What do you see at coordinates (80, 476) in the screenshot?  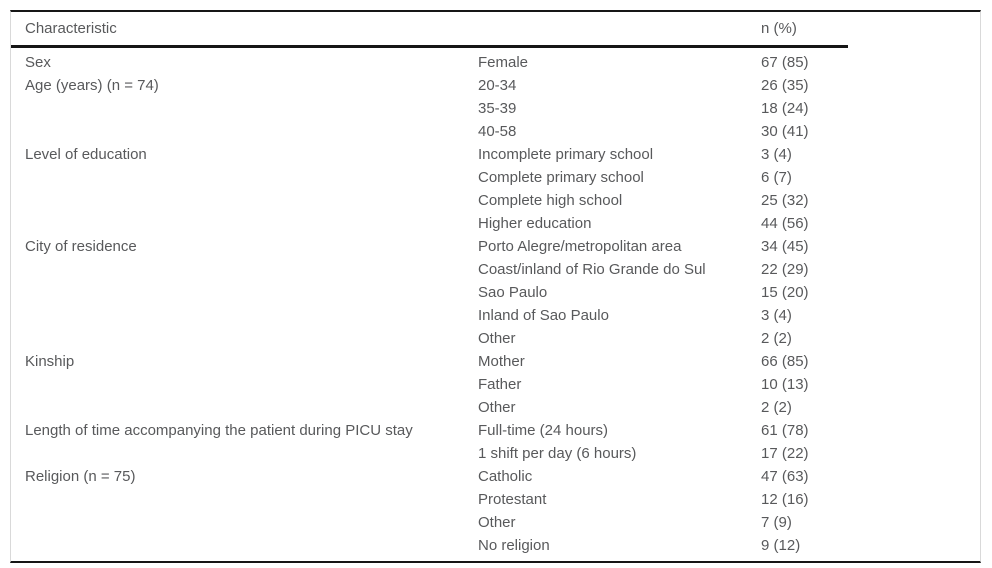 I see `cell-characteristic: Religion (n = 75)` at bounding box center [80, 476].